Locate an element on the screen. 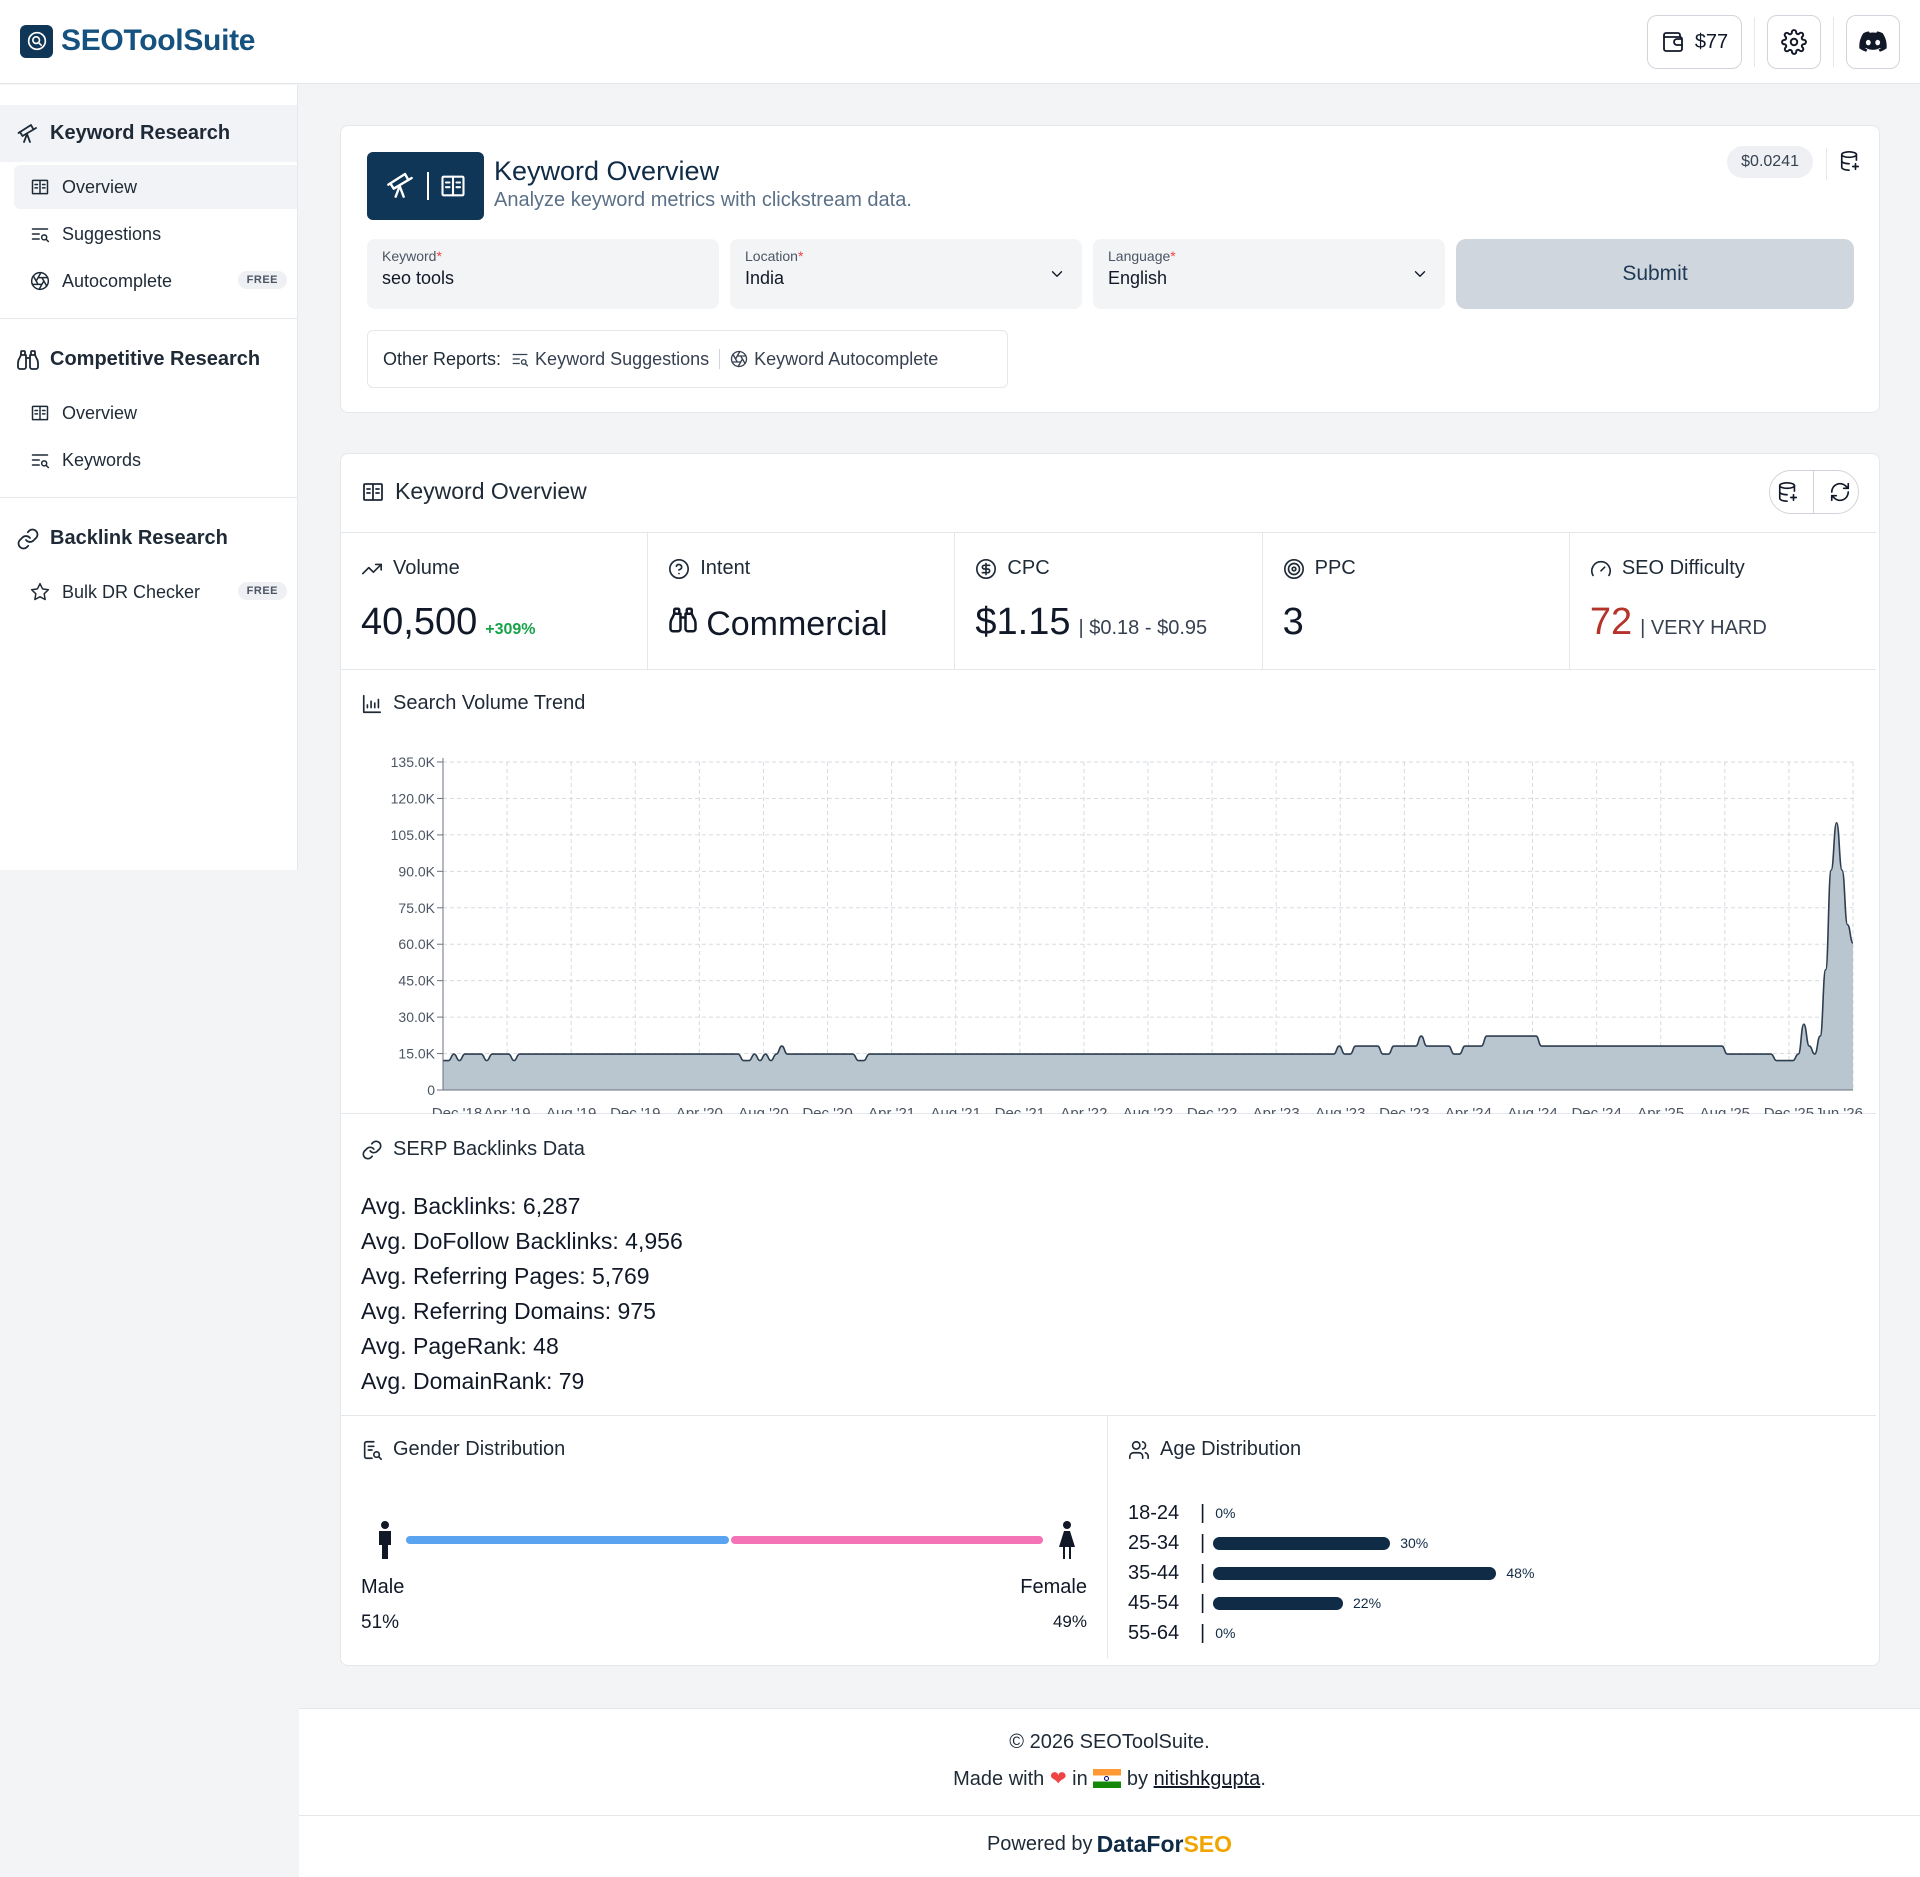  sidebar-head-label: Competitive Research is located at coordinates (155, 359).